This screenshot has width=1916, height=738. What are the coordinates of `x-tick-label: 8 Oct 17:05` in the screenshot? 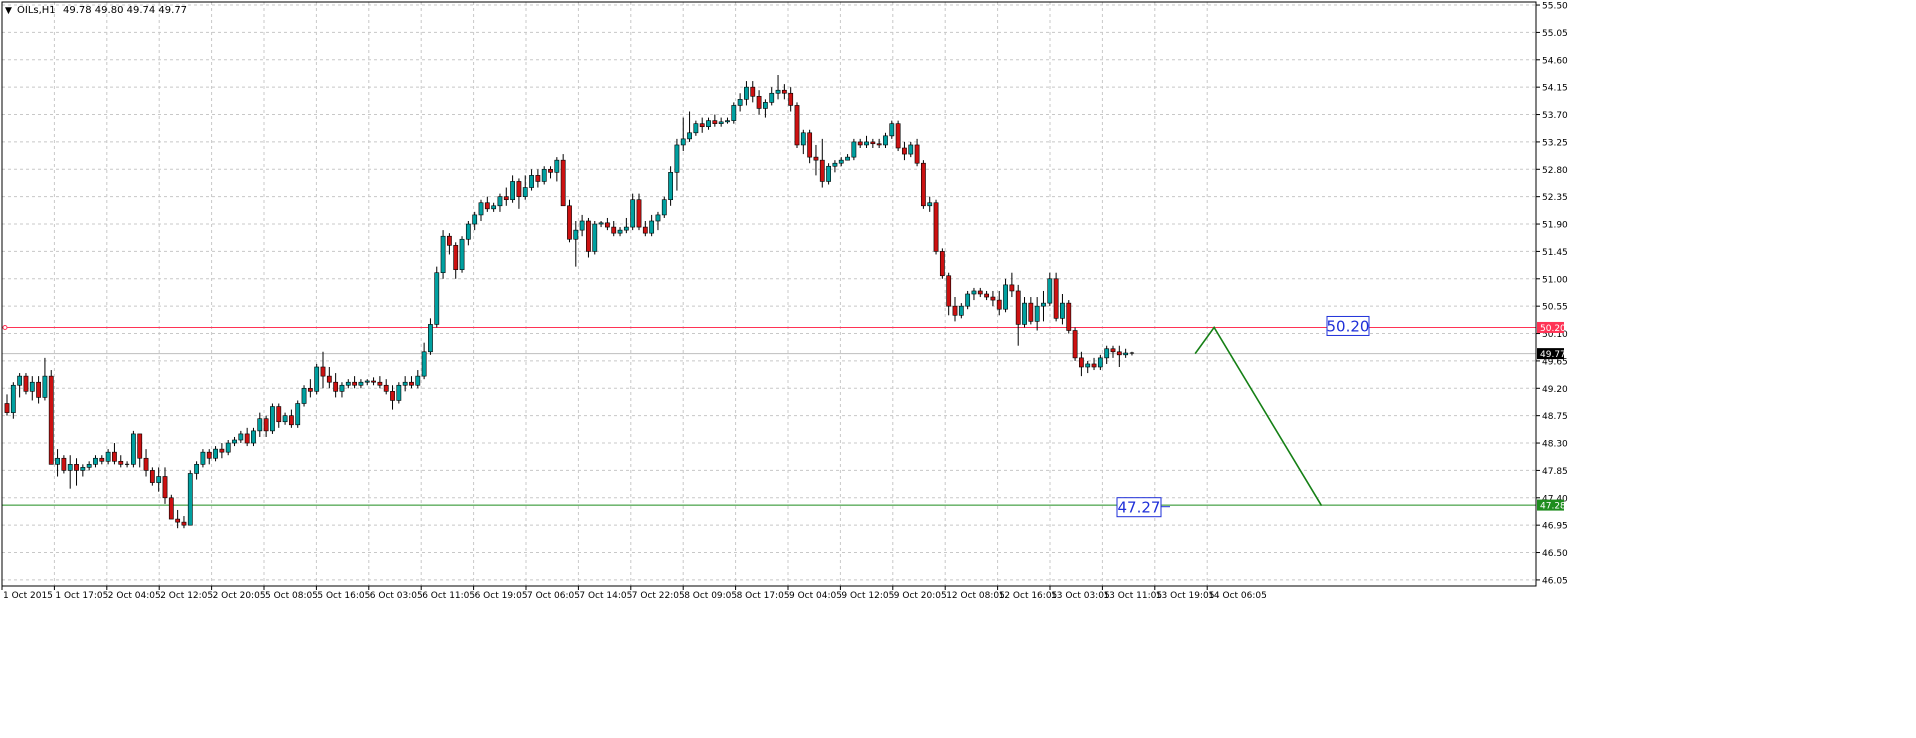 It's located at (763, 596).